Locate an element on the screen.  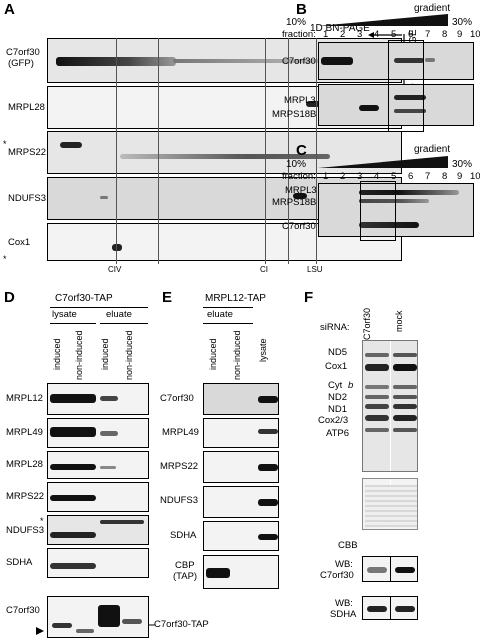
panelD-blot-mrpl12 is located at coordinates (98, 399).